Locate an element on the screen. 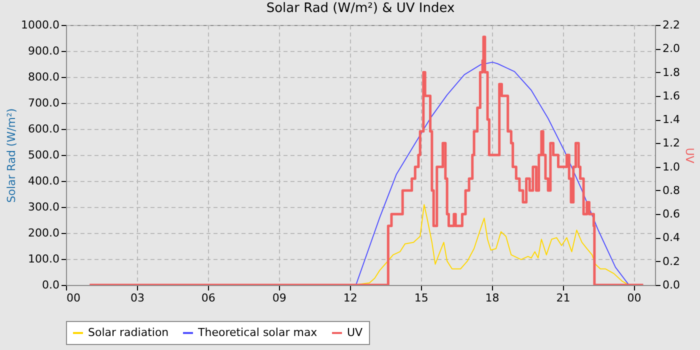 Image resolution: width=700 pixels, height=350 pixels. y2-tick-label: 1.8 is located at coordinates (671, 72).